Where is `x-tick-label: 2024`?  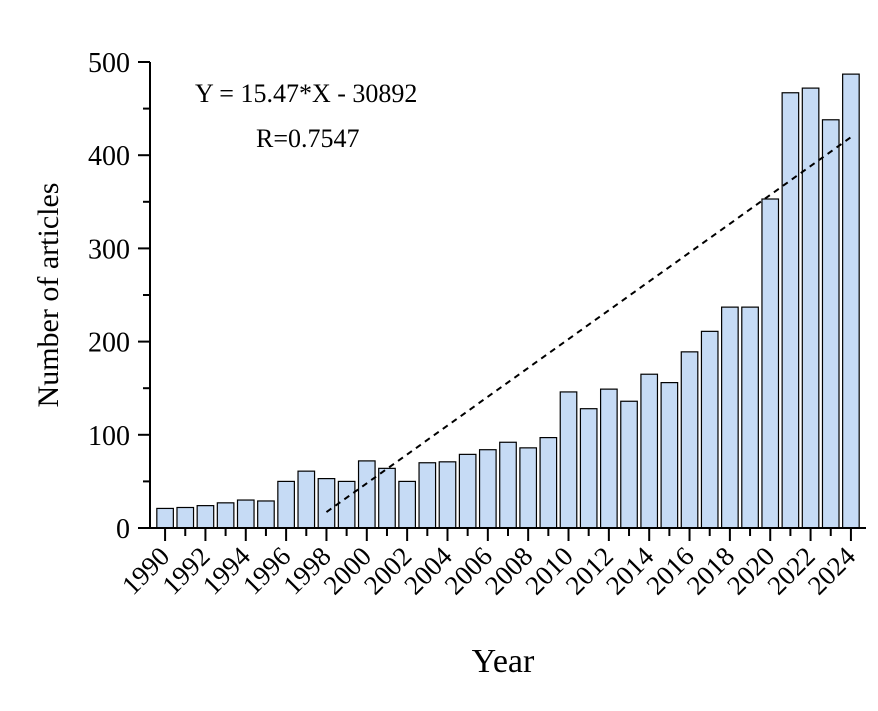
x-tick-label: 2024 is located at coordinates (832, 571).